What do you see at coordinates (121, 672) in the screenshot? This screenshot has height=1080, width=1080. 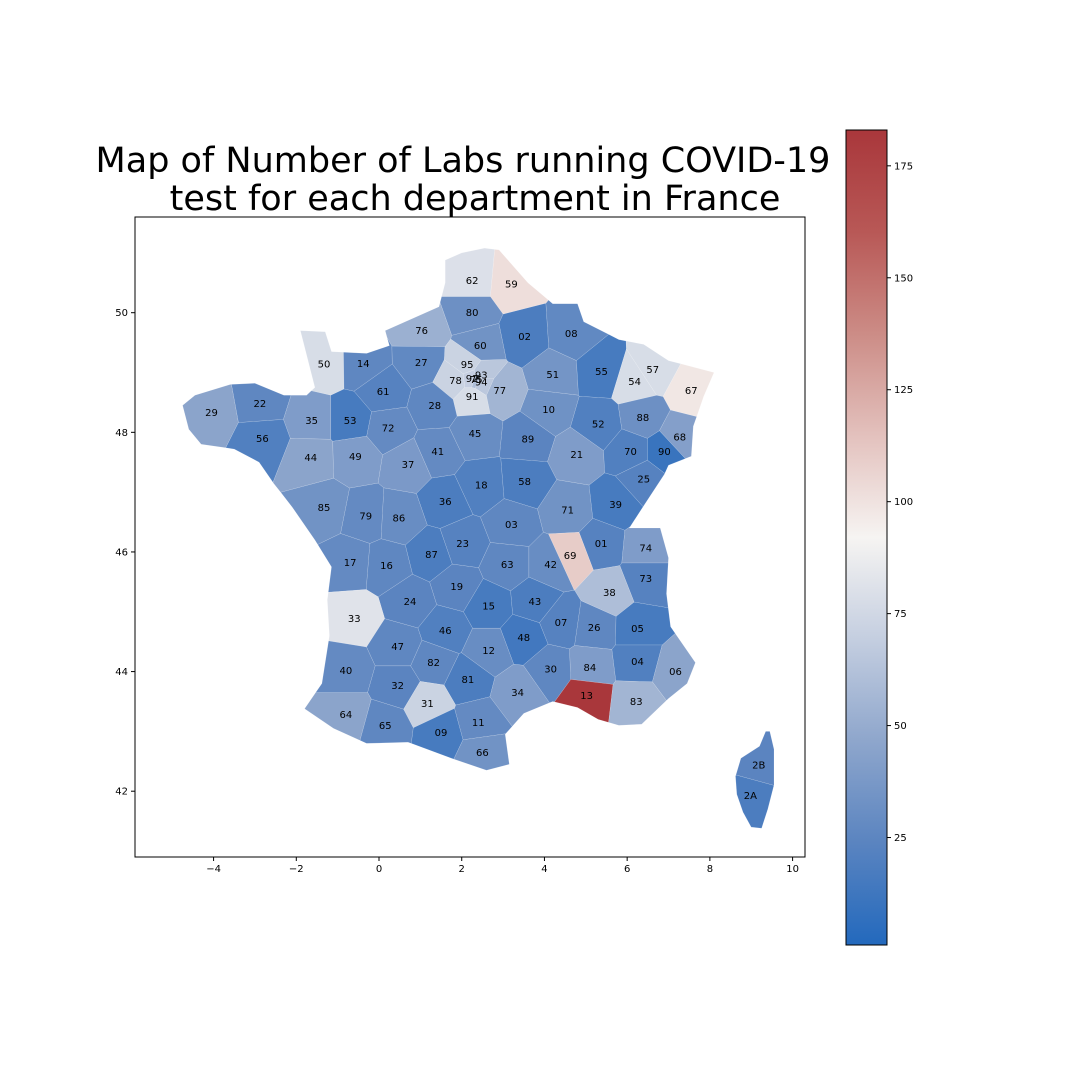 I see `y-tick-label: 44` at bounding box center [121, 672].